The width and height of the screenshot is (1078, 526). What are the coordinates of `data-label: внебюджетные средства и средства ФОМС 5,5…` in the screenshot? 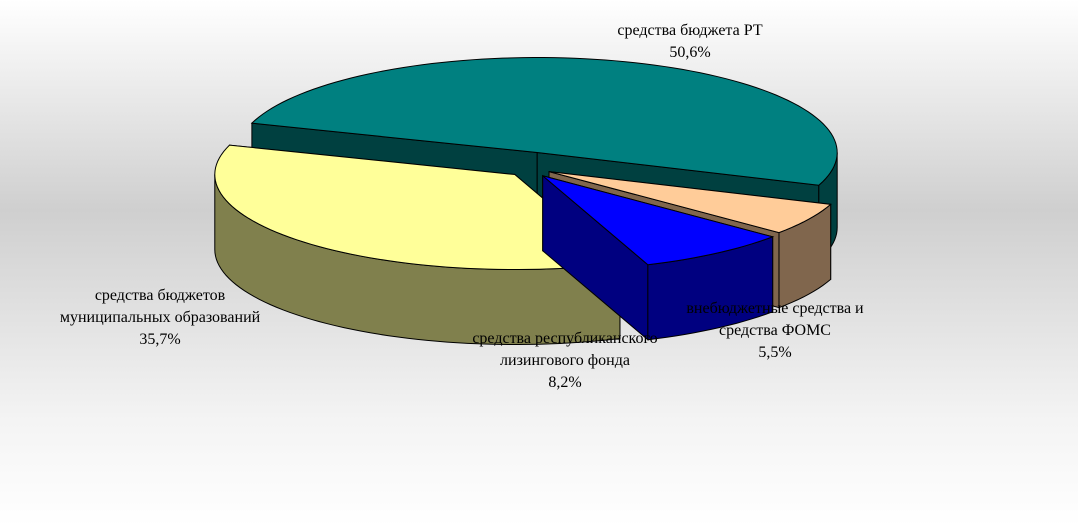 It's located at (775, 331).